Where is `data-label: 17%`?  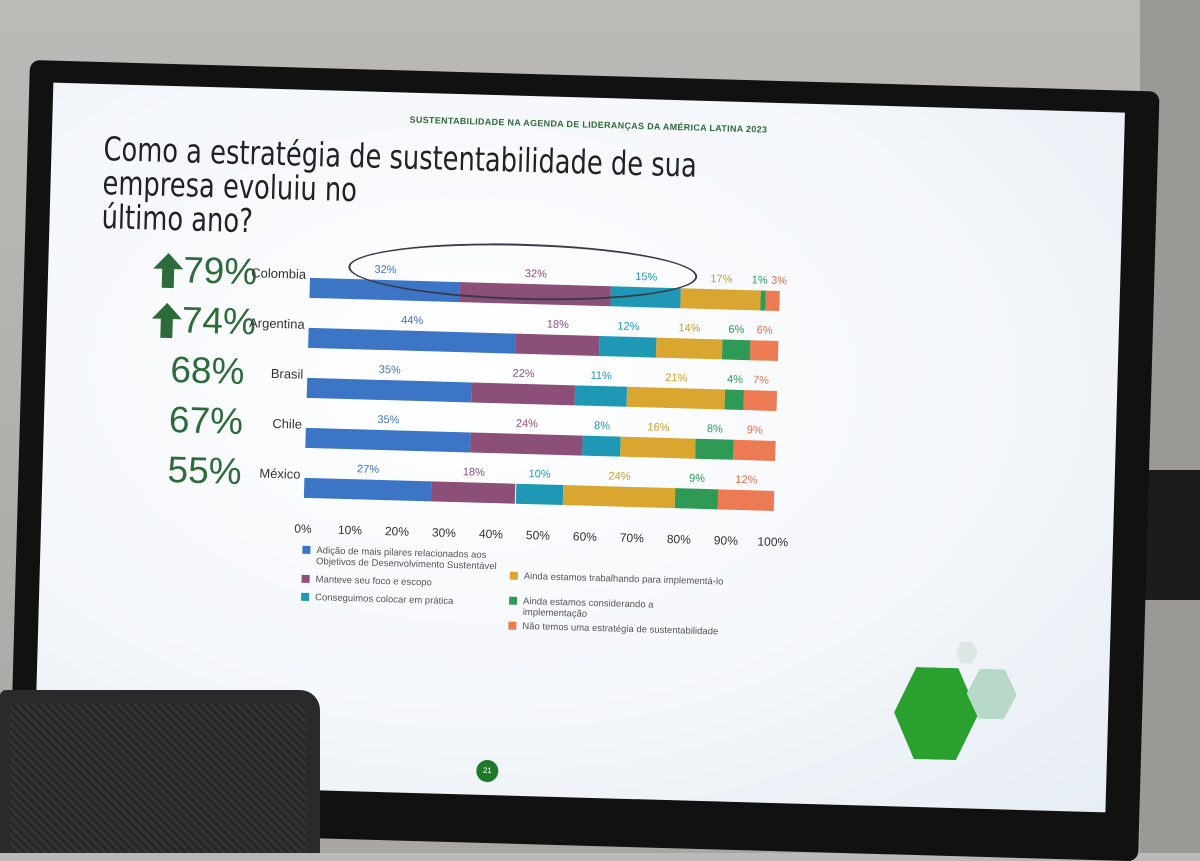 data-label: 17% is located at coordinates (721, 279).